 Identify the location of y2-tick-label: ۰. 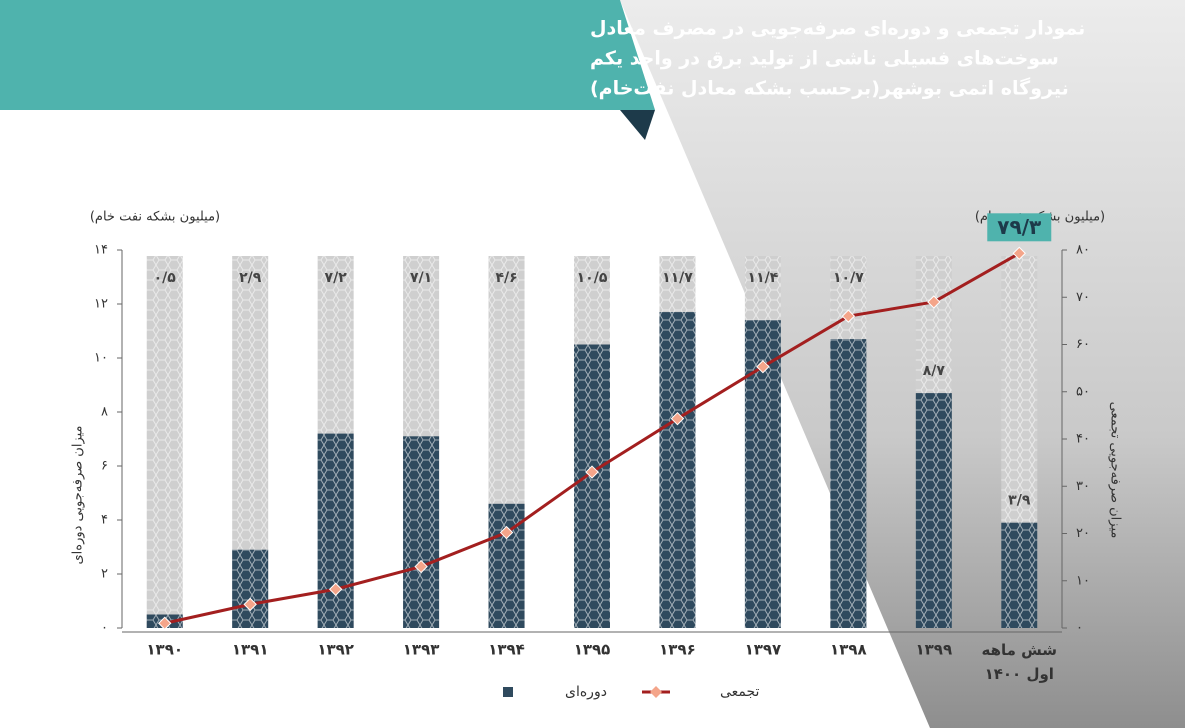
(1079, 628).